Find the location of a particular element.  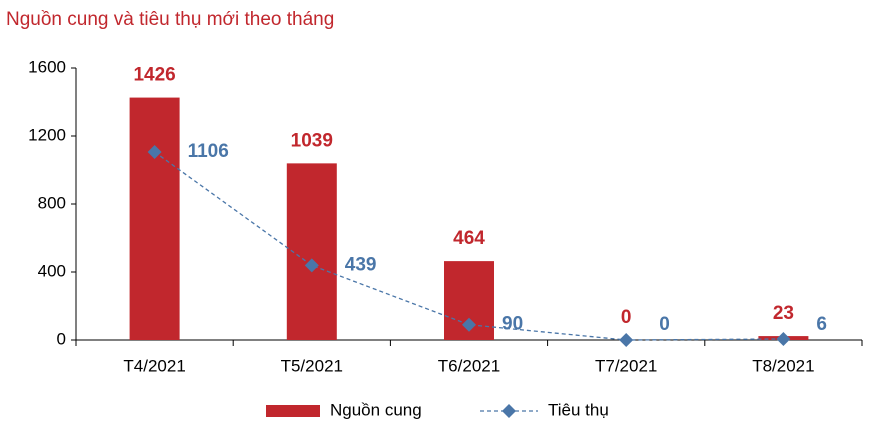

y-tick-label: 800 is located at coordinates (52, 202).